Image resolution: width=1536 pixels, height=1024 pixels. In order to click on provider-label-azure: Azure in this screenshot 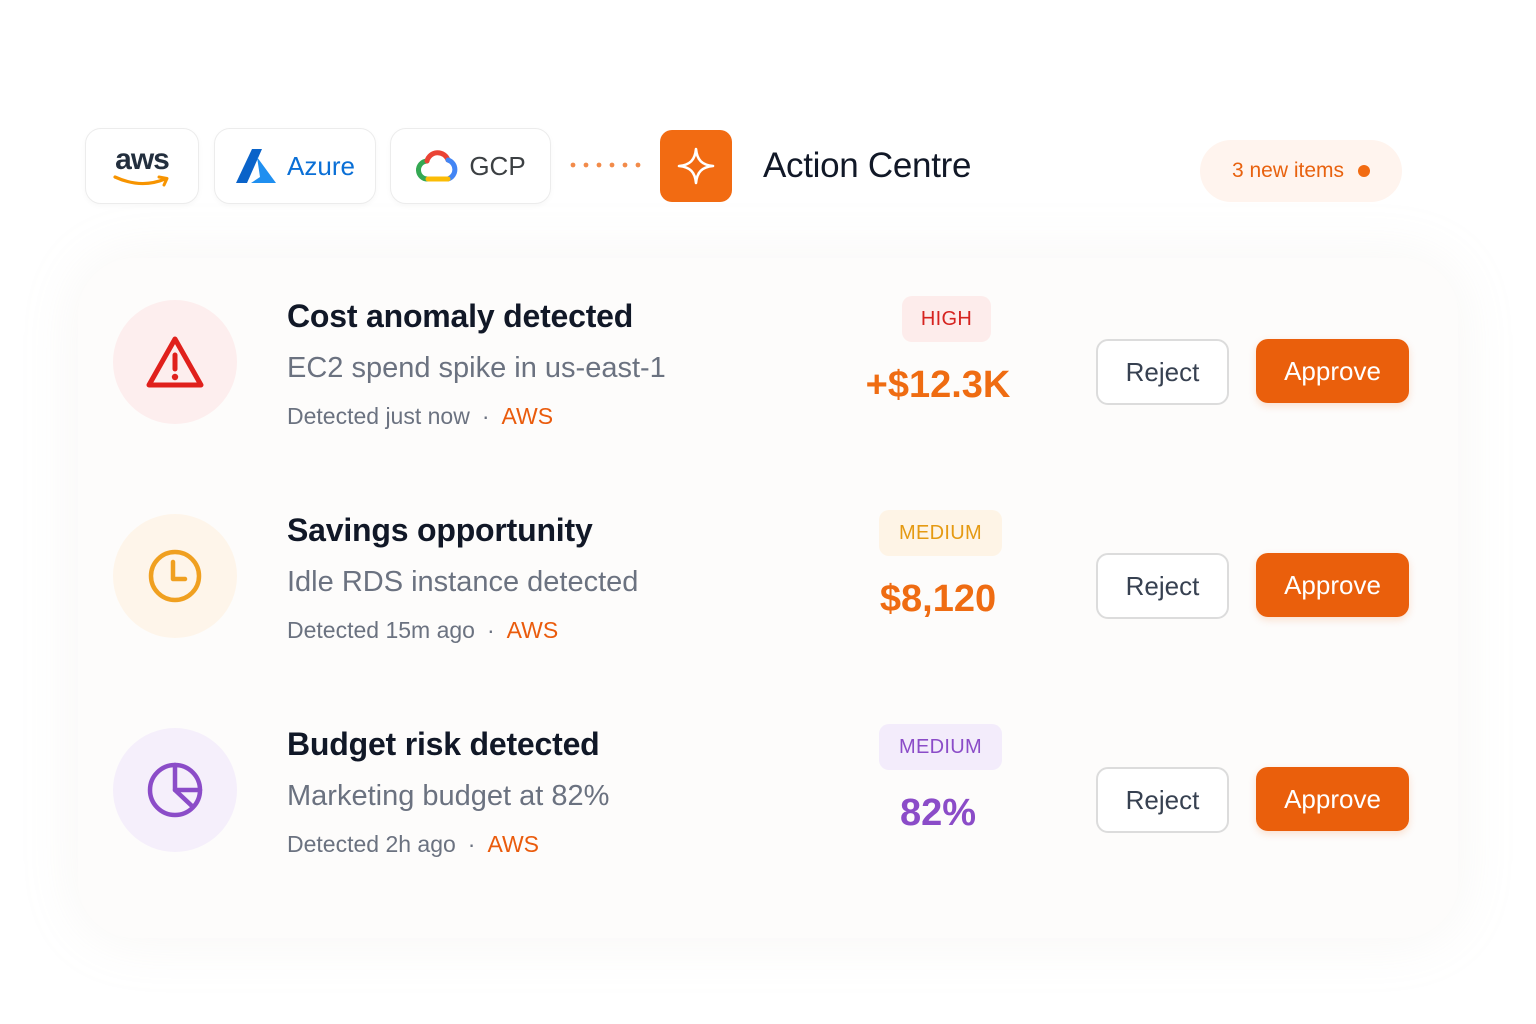, I will do `click(321, 165)`.